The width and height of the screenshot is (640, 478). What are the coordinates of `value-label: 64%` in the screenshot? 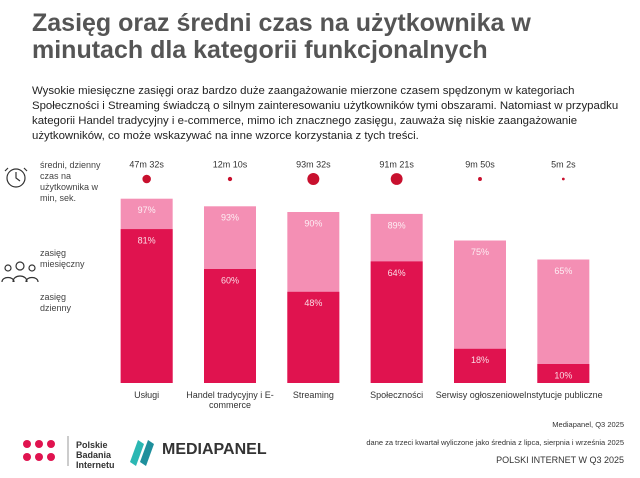 It's located at (397, 273).